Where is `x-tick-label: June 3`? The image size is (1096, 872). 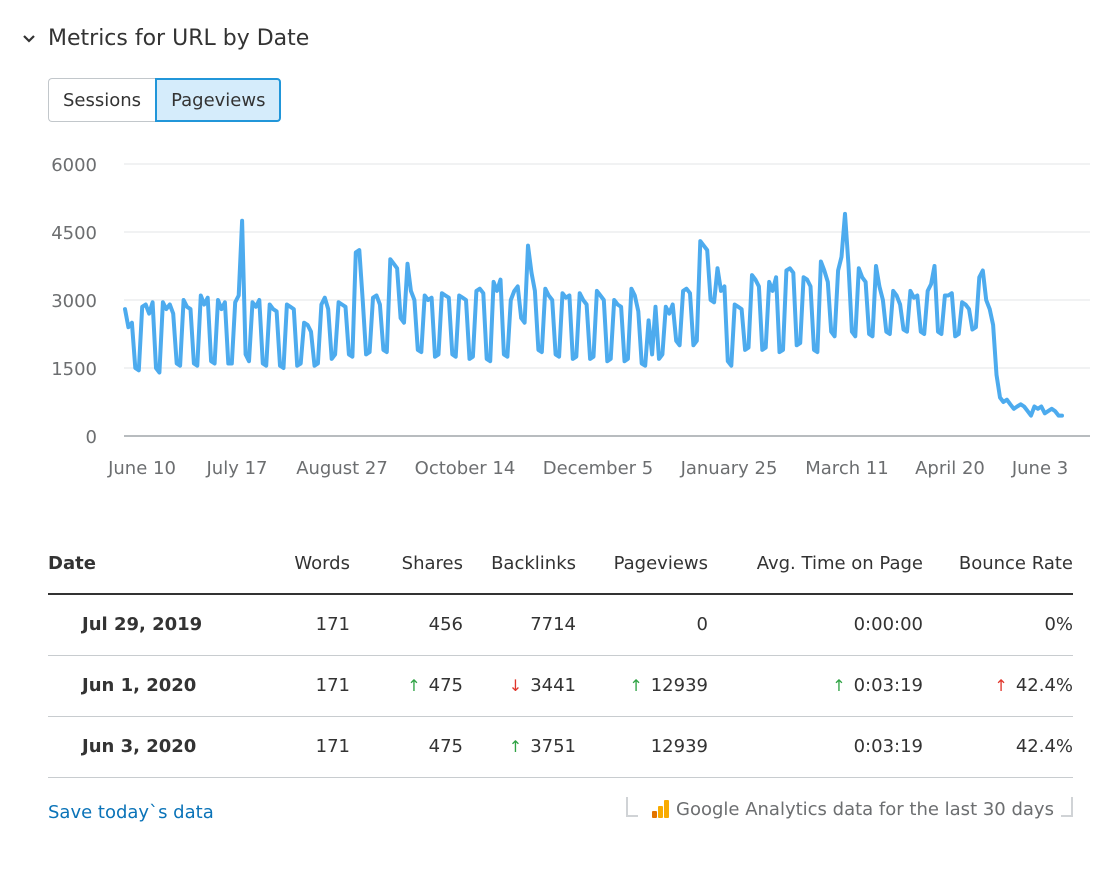 x-tick-label: June 3 is located at coordinates (1039, 468).